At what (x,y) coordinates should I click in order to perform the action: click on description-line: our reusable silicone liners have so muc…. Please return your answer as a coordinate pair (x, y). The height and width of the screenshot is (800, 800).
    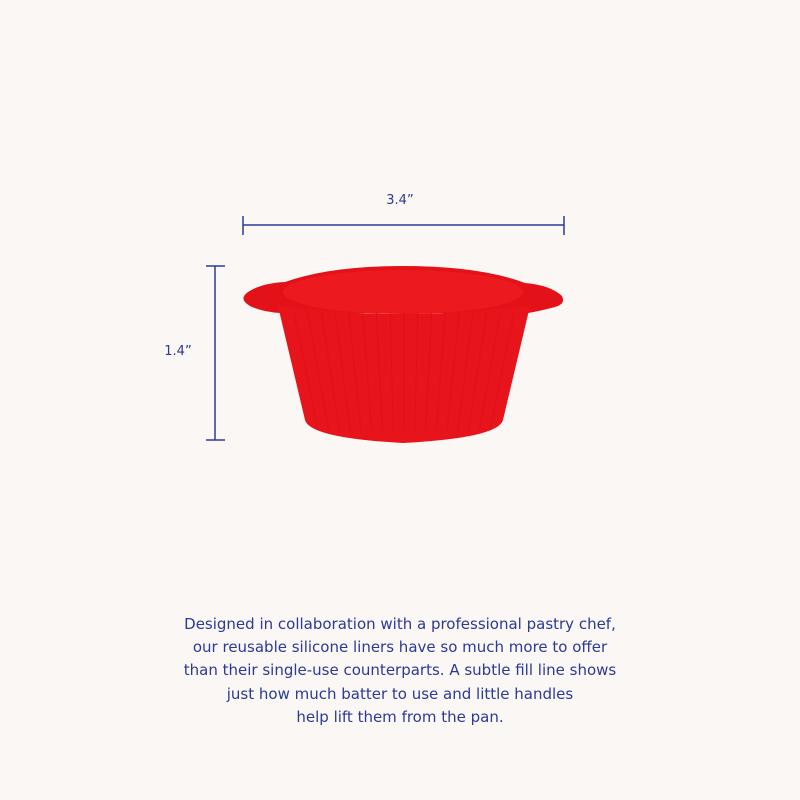
    Looking at the image, I should click on (400, 647).